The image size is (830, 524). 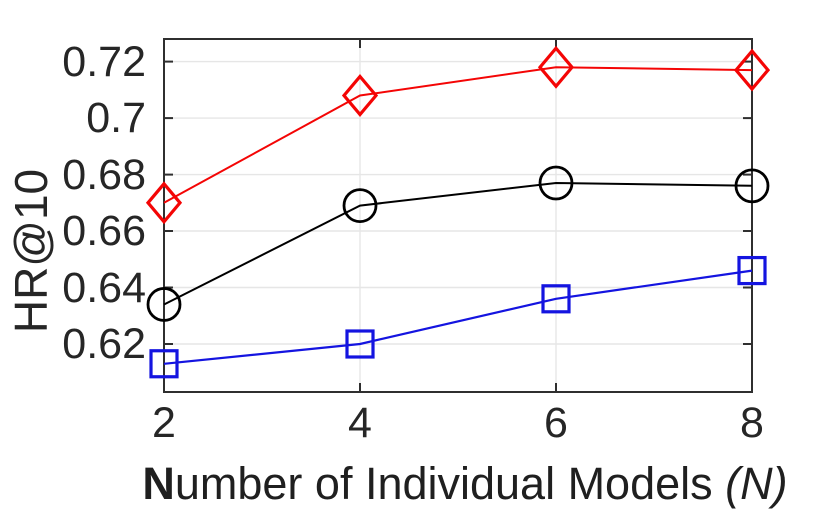 What do you see at coordinates (756, 483) in the screenshot?
I see `x-axis-label-italic-n: (N)` at bounding box center [756, 483].